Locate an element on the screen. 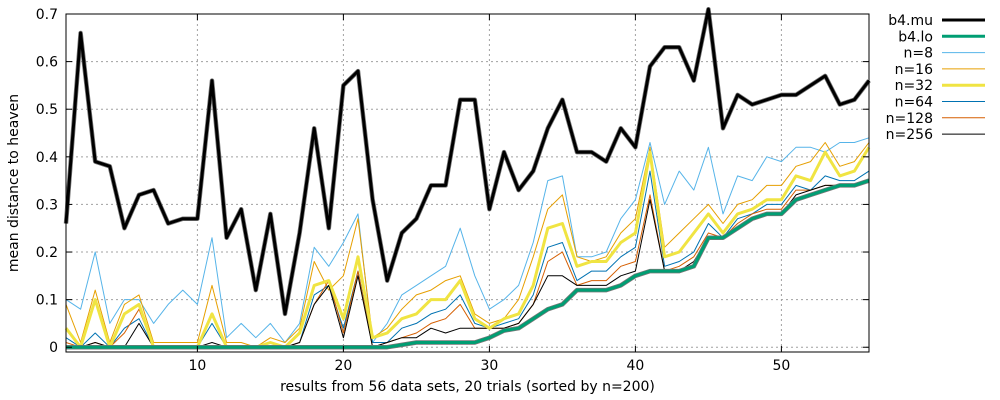  y-tick-label: 0.4 is located at coordinates (47, 158).